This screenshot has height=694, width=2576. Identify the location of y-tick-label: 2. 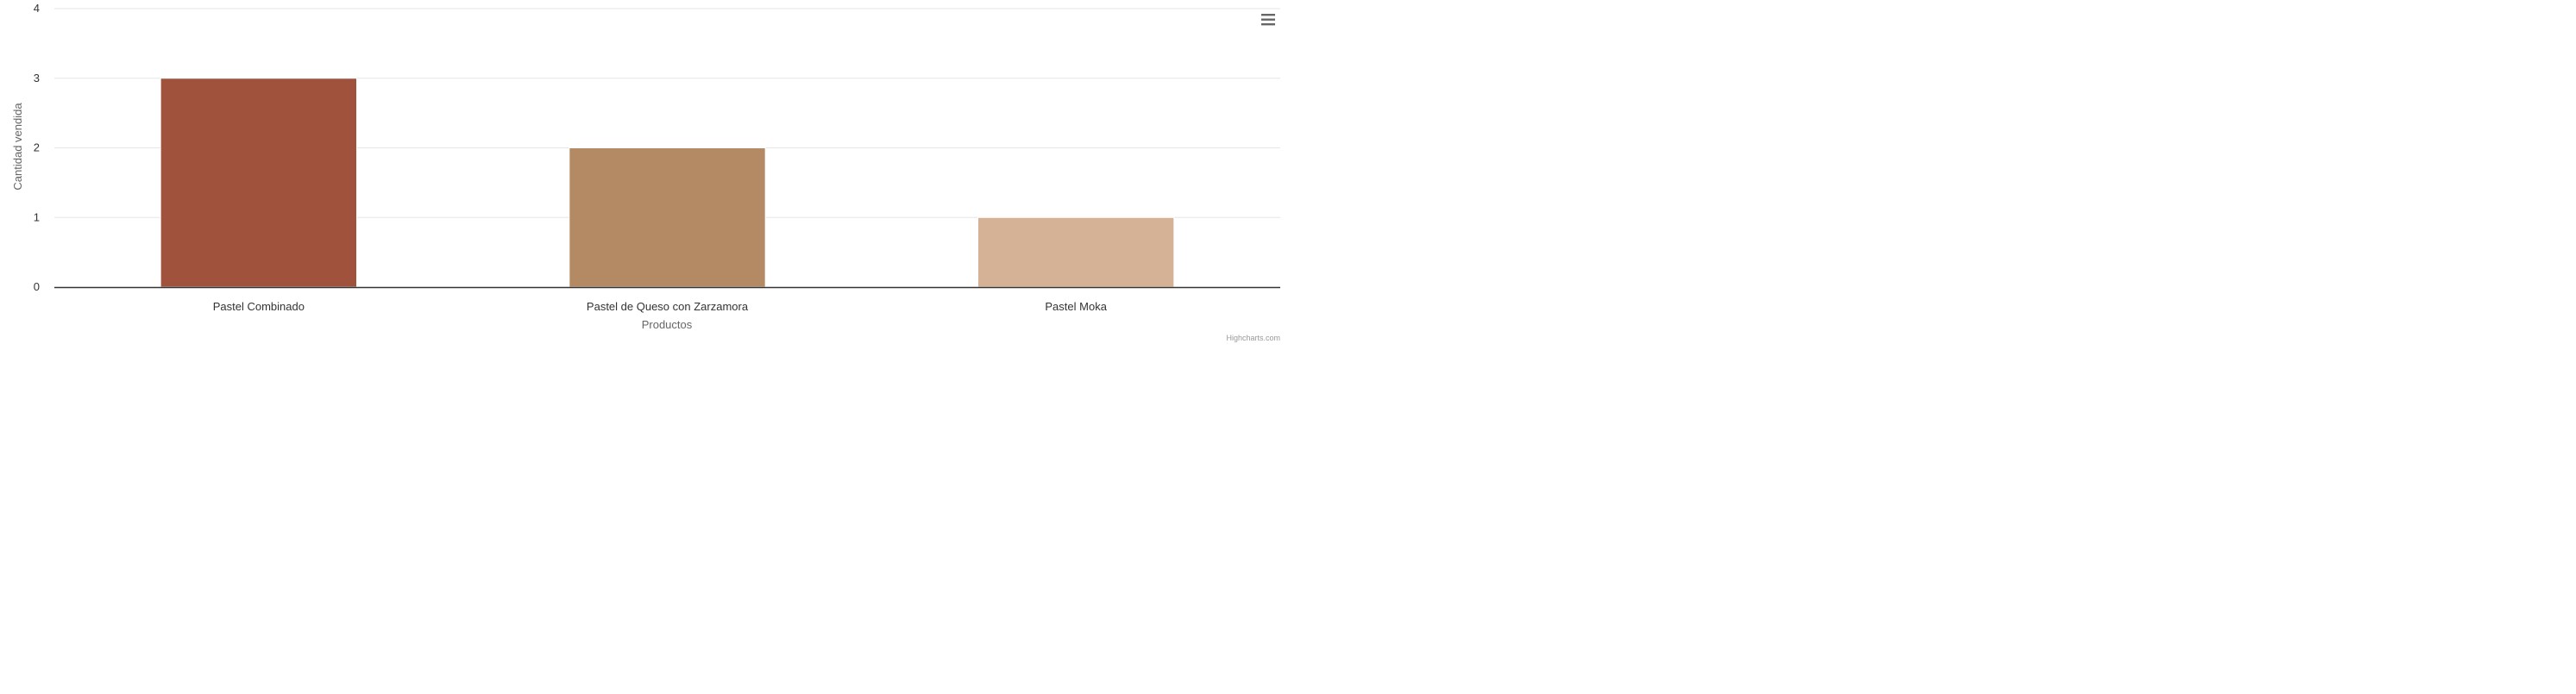
(37, 148).